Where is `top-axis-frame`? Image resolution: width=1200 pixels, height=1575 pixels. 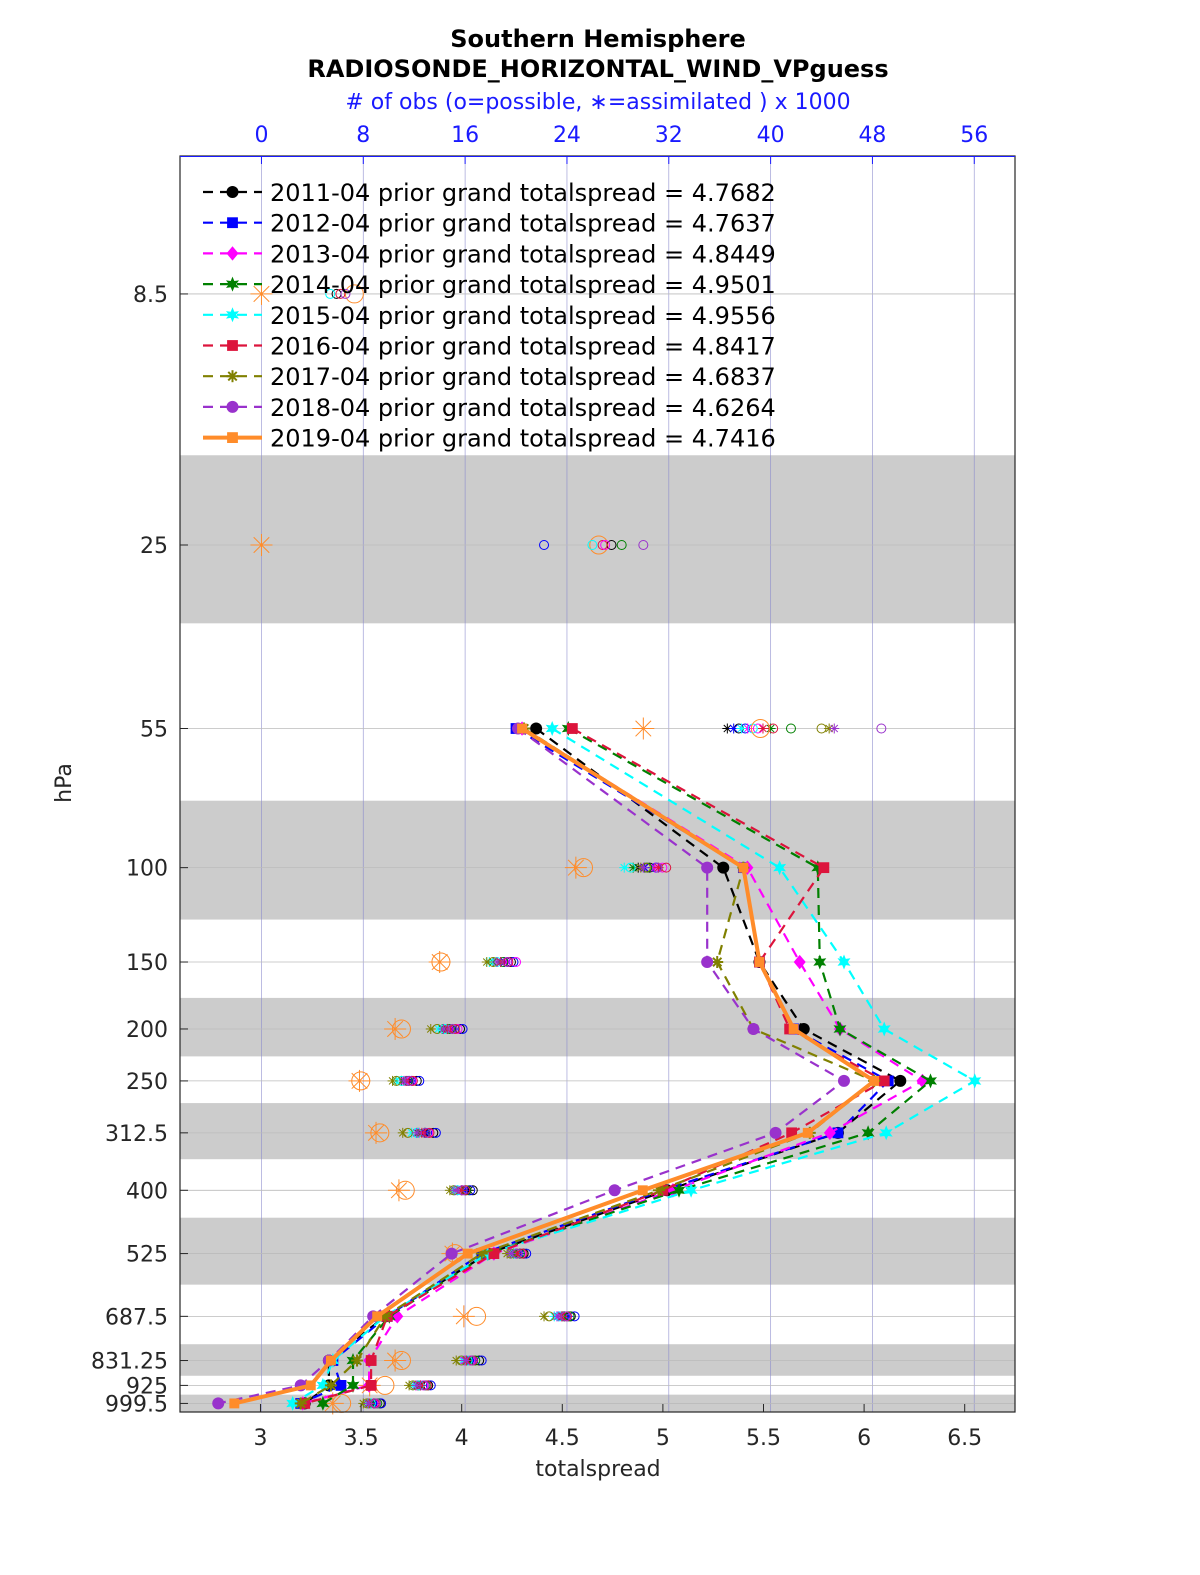
top-axis-frame is located at coordinates (597, 156).